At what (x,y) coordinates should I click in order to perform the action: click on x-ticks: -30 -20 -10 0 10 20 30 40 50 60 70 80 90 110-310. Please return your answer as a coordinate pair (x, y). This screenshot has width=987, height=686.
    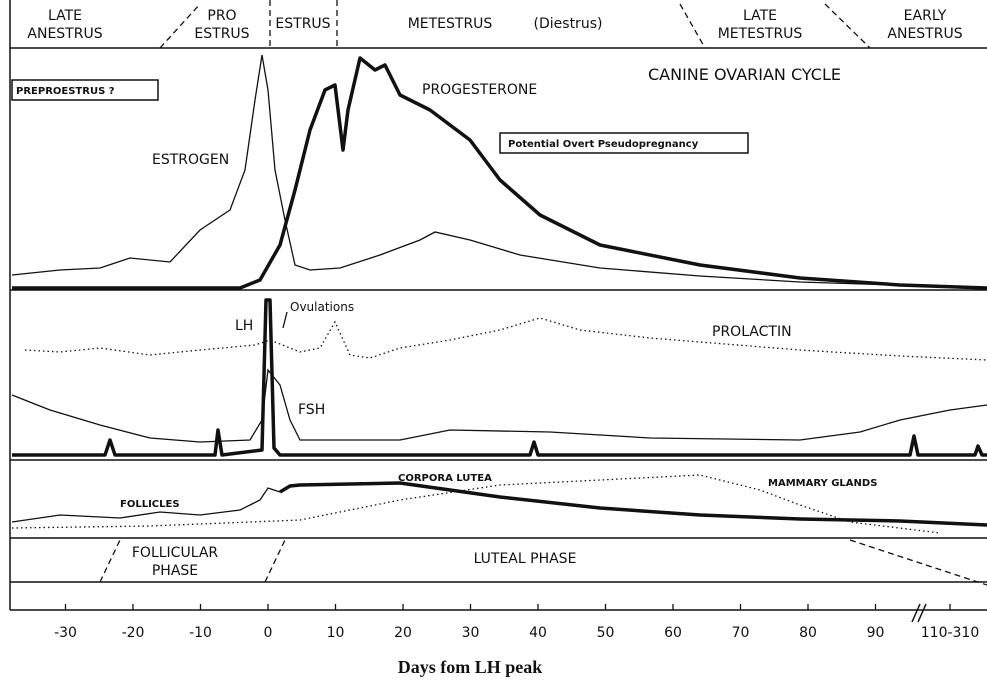
    Looking at the image, I should click on (516, 622).